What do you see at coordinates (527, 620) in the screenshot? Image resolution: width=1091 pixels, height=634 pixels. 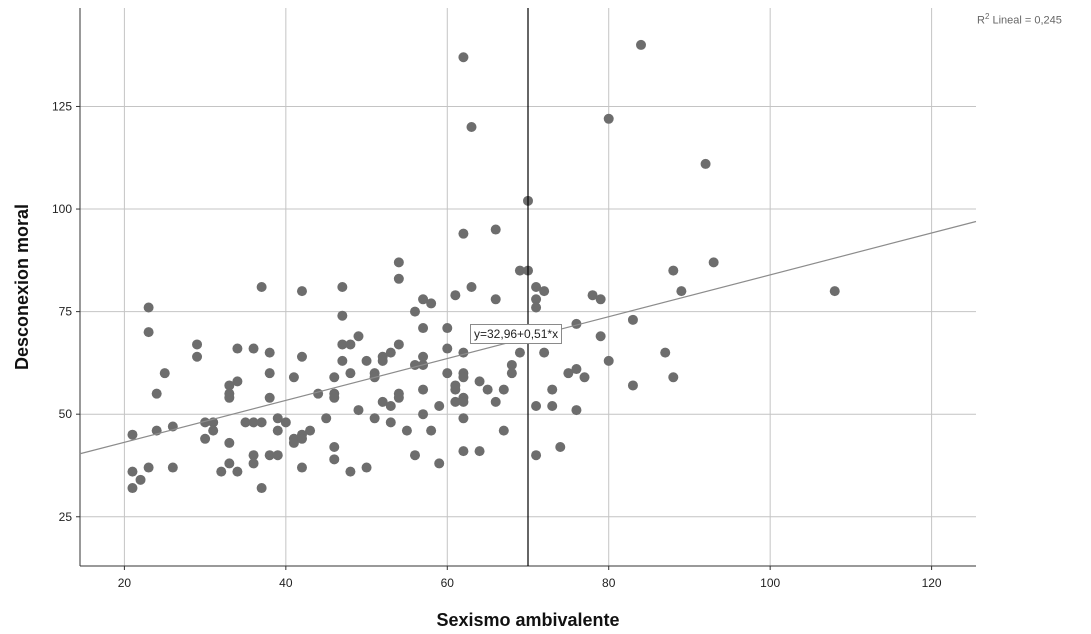 I see `x-axis-title: Sexismo ambivalente` at bounding box center [527, 620].